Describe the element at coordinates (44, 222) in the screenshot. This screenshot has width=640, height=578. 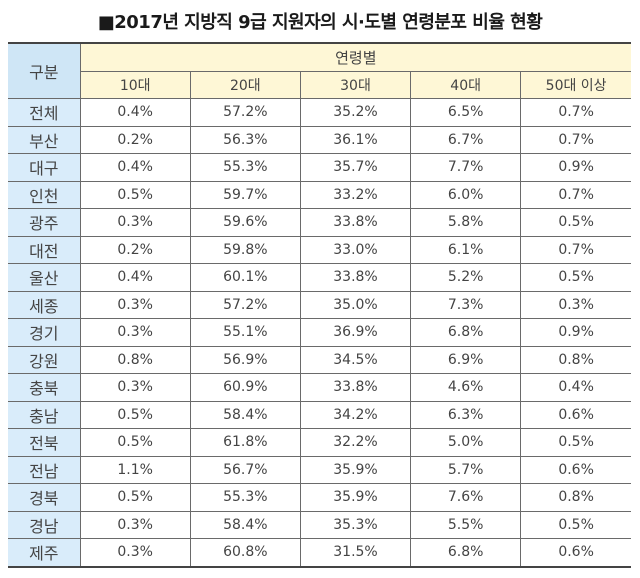
I see `region-cell: 광주` at that location.